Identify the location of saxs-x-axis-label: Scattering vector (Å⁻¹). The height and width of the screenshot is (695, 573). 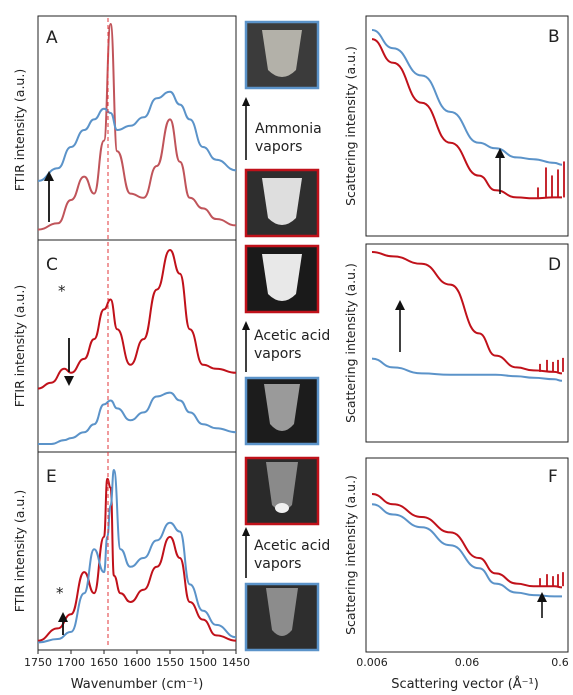
(465, 684).